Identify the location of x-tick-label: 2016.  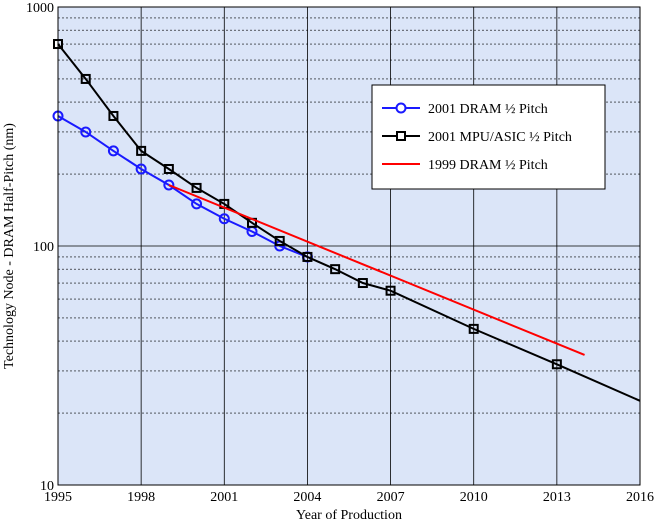
(640, 497).